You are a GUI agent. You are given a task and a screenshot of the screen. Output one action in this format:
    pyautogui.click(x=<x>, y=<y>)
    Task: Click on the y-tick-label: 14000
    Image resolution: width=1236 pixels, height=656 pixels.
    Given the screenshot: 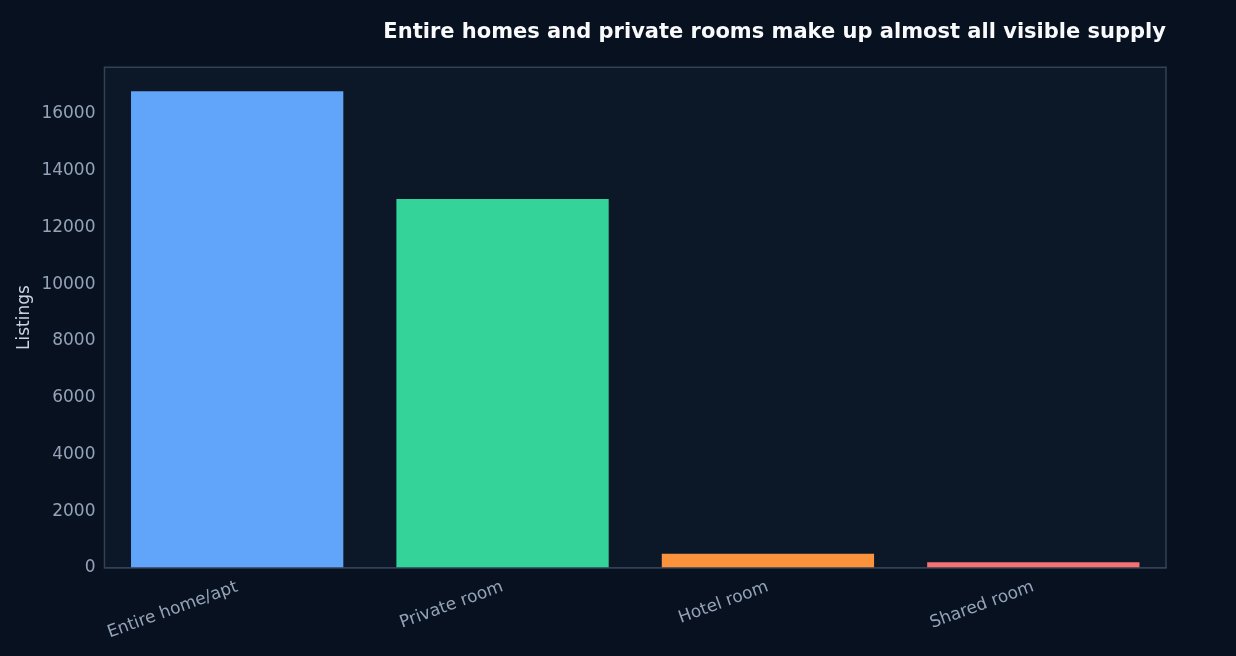 What is the action you would take?
    pyautogui.click(x=68, y=169)
    